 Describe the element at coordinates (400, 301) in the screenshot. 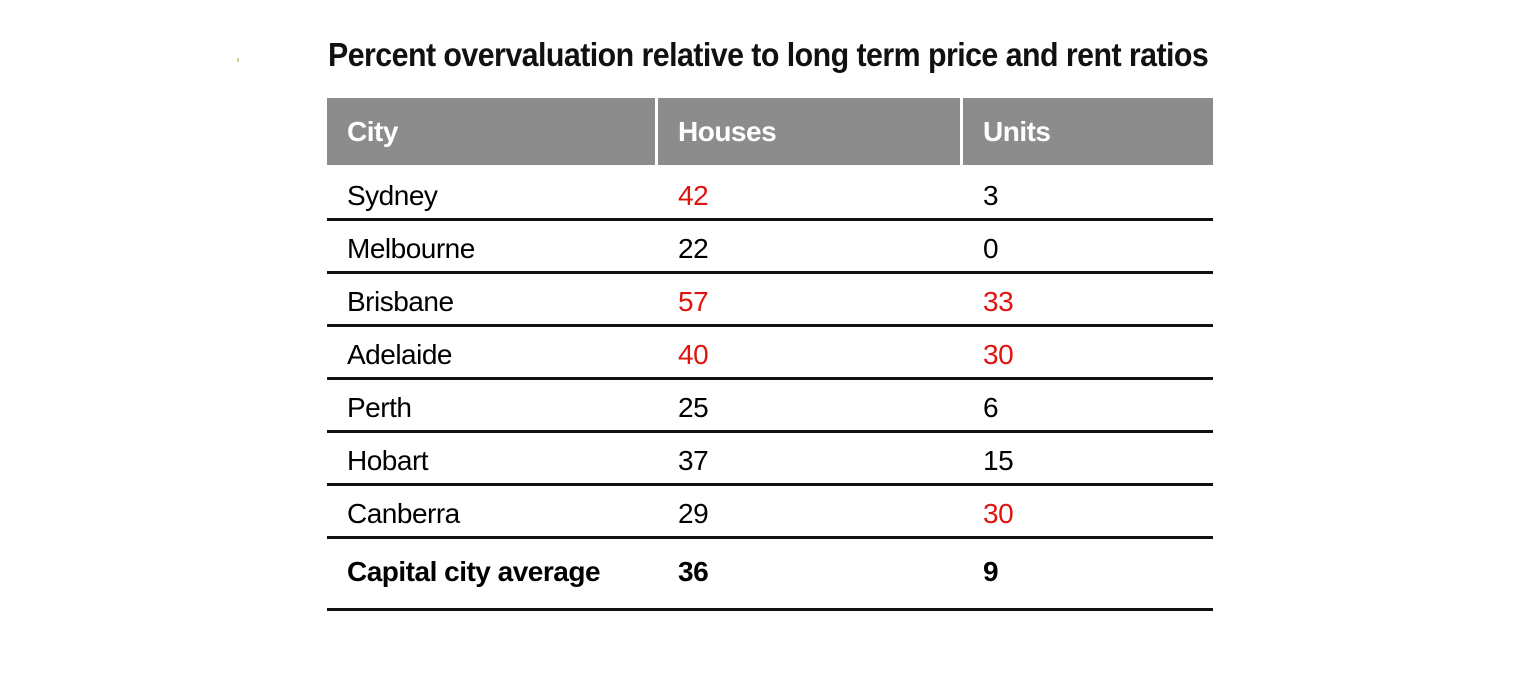

I see `city-cell: Brisbane` at that location.